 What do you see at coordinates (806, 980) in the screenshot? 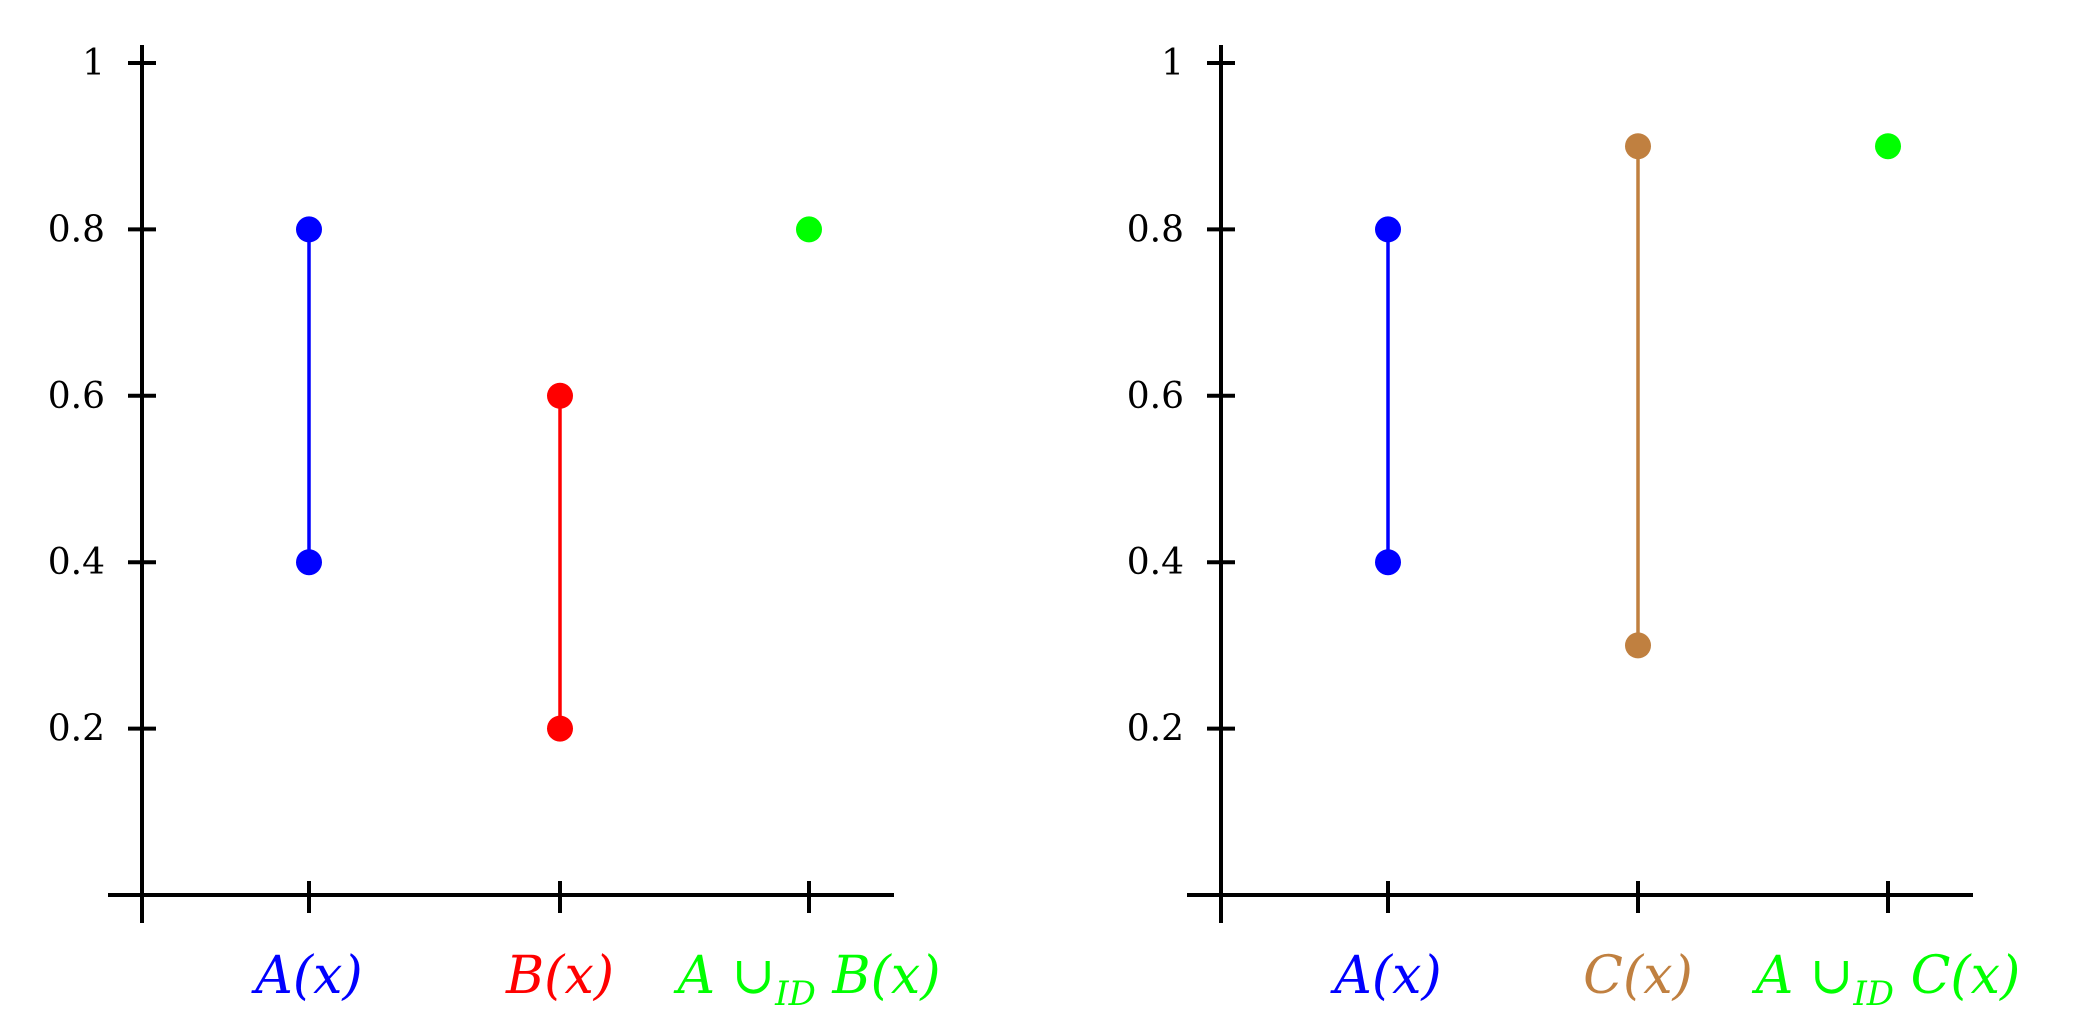
I see `category-label: A ∪ID B(x)` at bounding box center [806, 980].